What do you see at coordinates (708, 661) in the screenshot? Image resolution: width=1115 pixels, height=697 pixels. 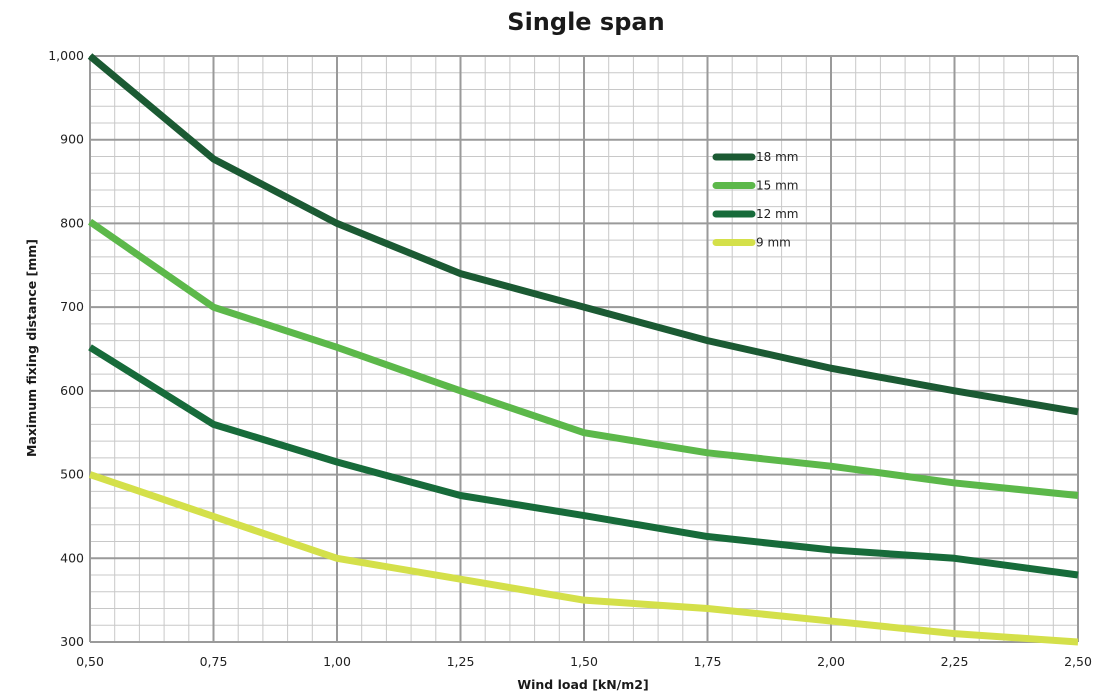 I see `x-tick-label: 1,75` at bounding box center [708, 661].